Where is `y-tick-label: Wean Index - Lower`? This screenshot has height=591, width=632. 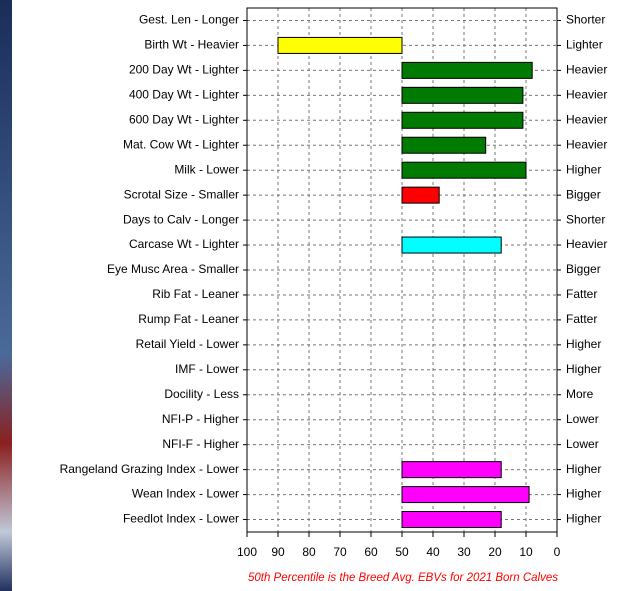 y-tick-label: Wean Index - Lower is located at coordinates (185, 494).